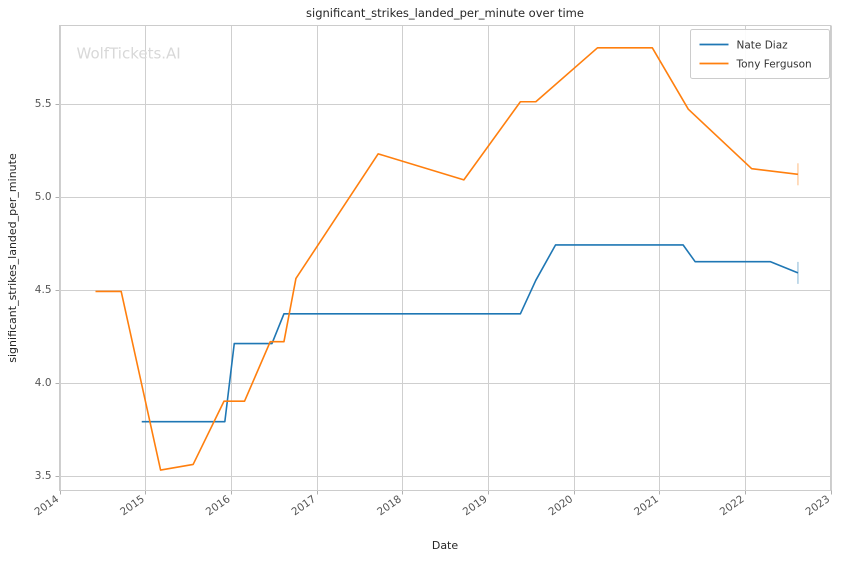 The width and height of the screenshot is (851, 561). Describe the element at coordinates (43, 476) in the screenshot. I see `y-tick-label: 3.5` at that location.